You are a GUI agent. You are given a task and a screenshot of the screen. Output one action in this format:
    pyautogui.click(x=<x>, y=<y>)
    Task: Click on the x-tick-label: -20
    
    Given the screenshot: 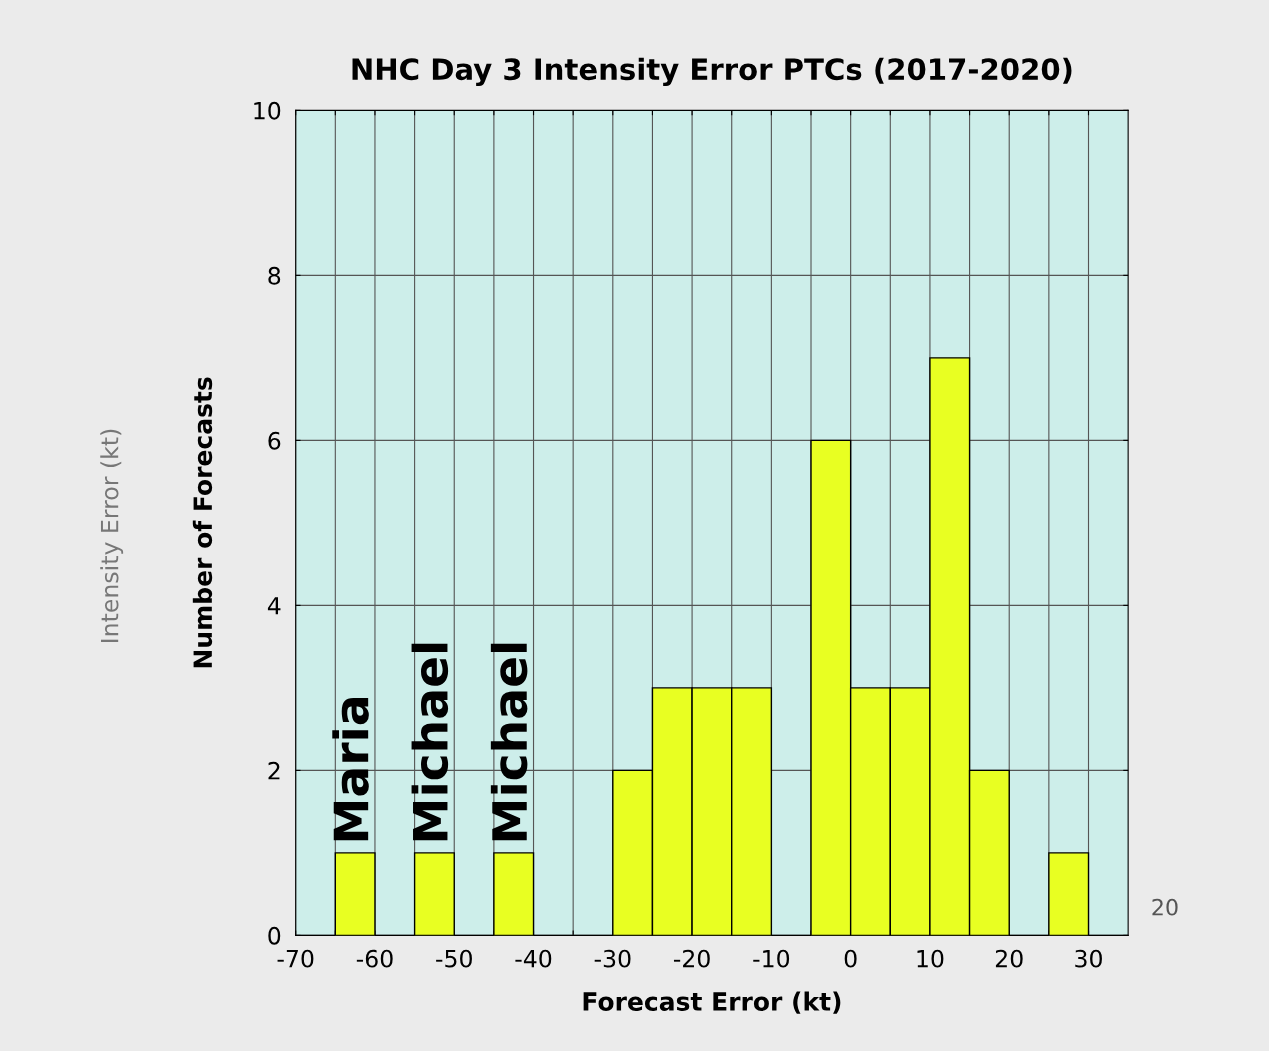 What is the action you would take?
    pyautogui.click(x=691, y=958)
    